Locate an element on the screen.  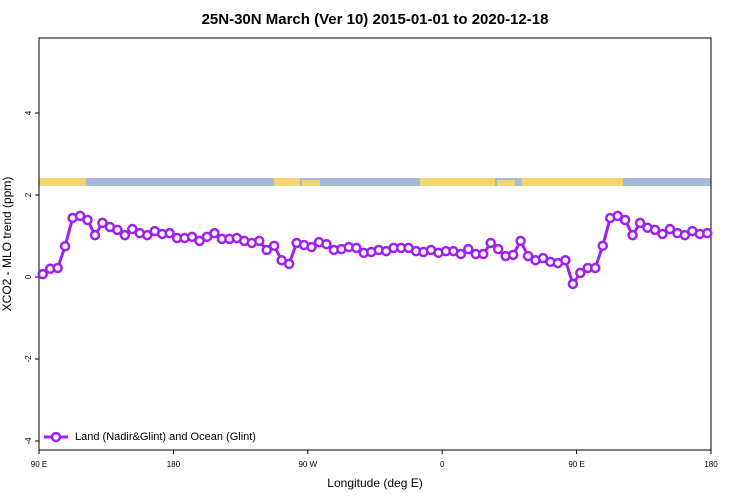
legend: Land (Nadir&Glint) and Ocean (Glint) is located at coordinates (150, 437).